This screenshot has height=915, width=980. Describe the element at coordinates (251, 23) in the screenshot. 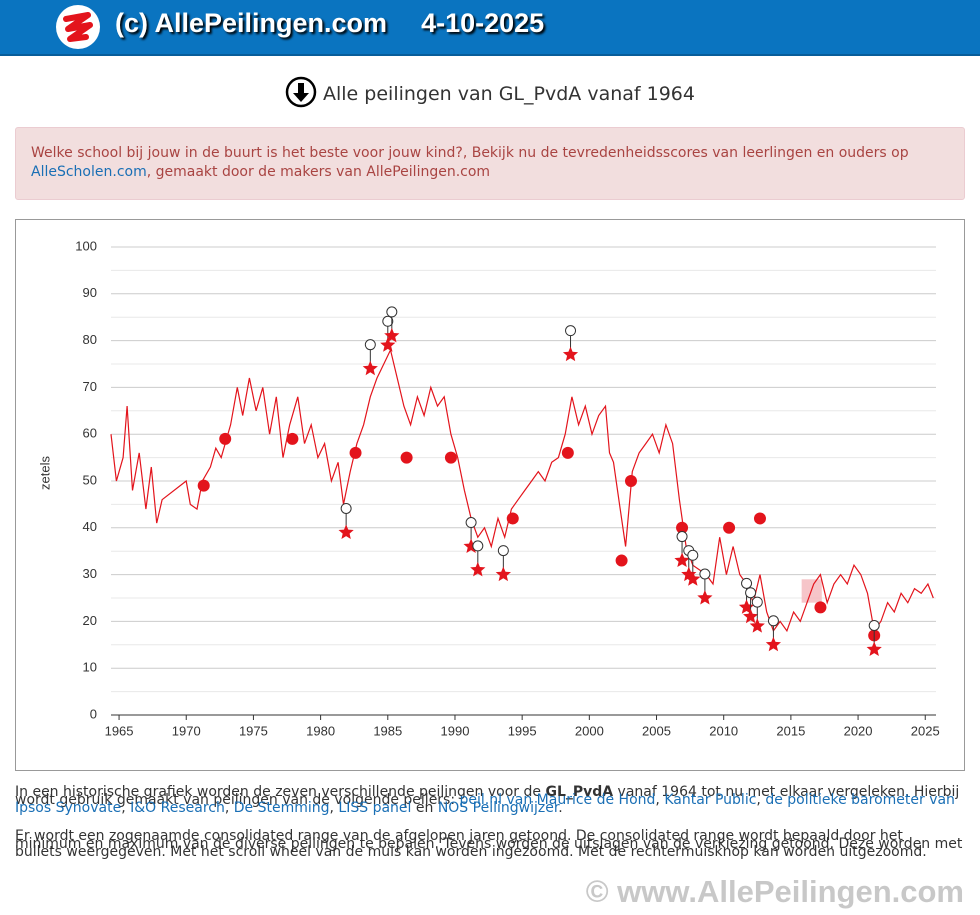

I see `brand-name: (c) AllePeilingen.com` at that location.